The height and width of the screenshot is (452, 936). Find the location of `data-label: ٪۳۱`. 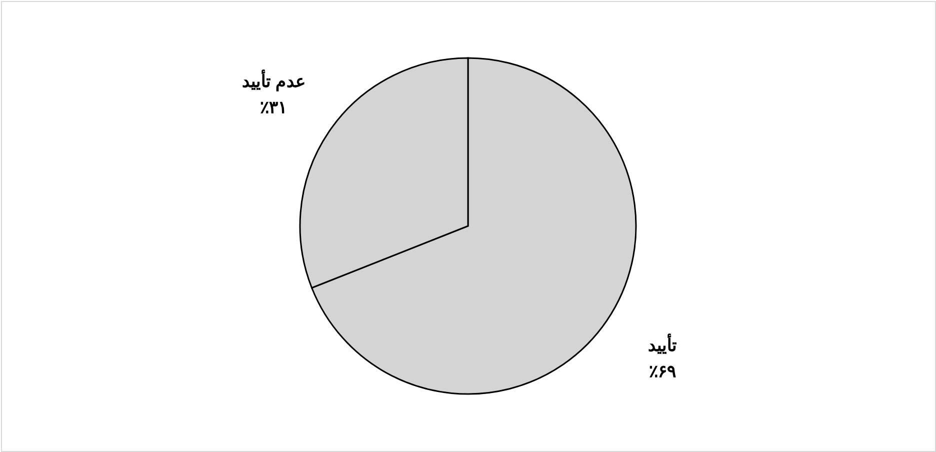

data-label: ٪۳۱ is located at coordinates (274, 107).